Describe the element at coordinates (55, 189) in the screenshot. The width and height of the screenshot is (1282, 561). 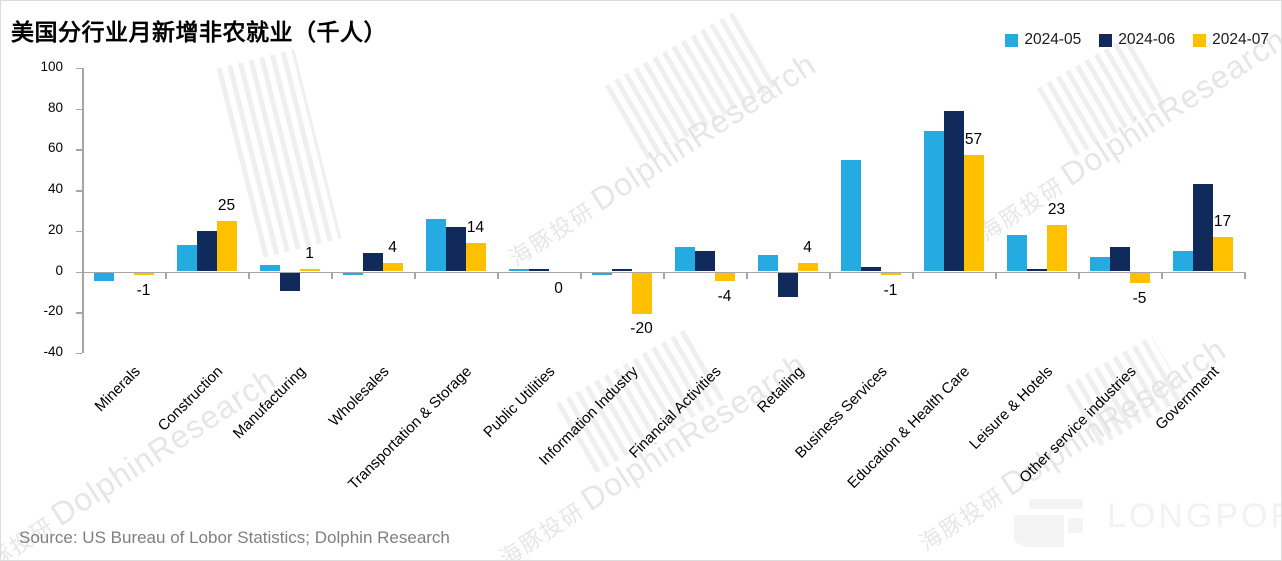
I see `y-tick-label: 40` at that location.